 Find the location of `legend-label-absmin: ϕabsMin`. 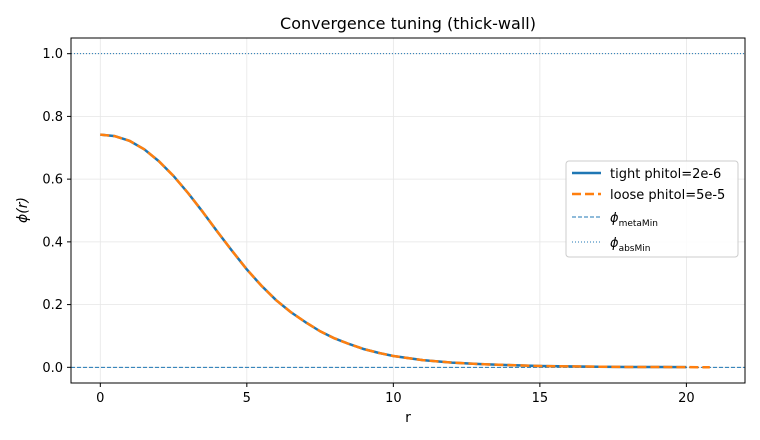

legend-label-absmin: ϕabsMin is located at coordinates (630, 245).